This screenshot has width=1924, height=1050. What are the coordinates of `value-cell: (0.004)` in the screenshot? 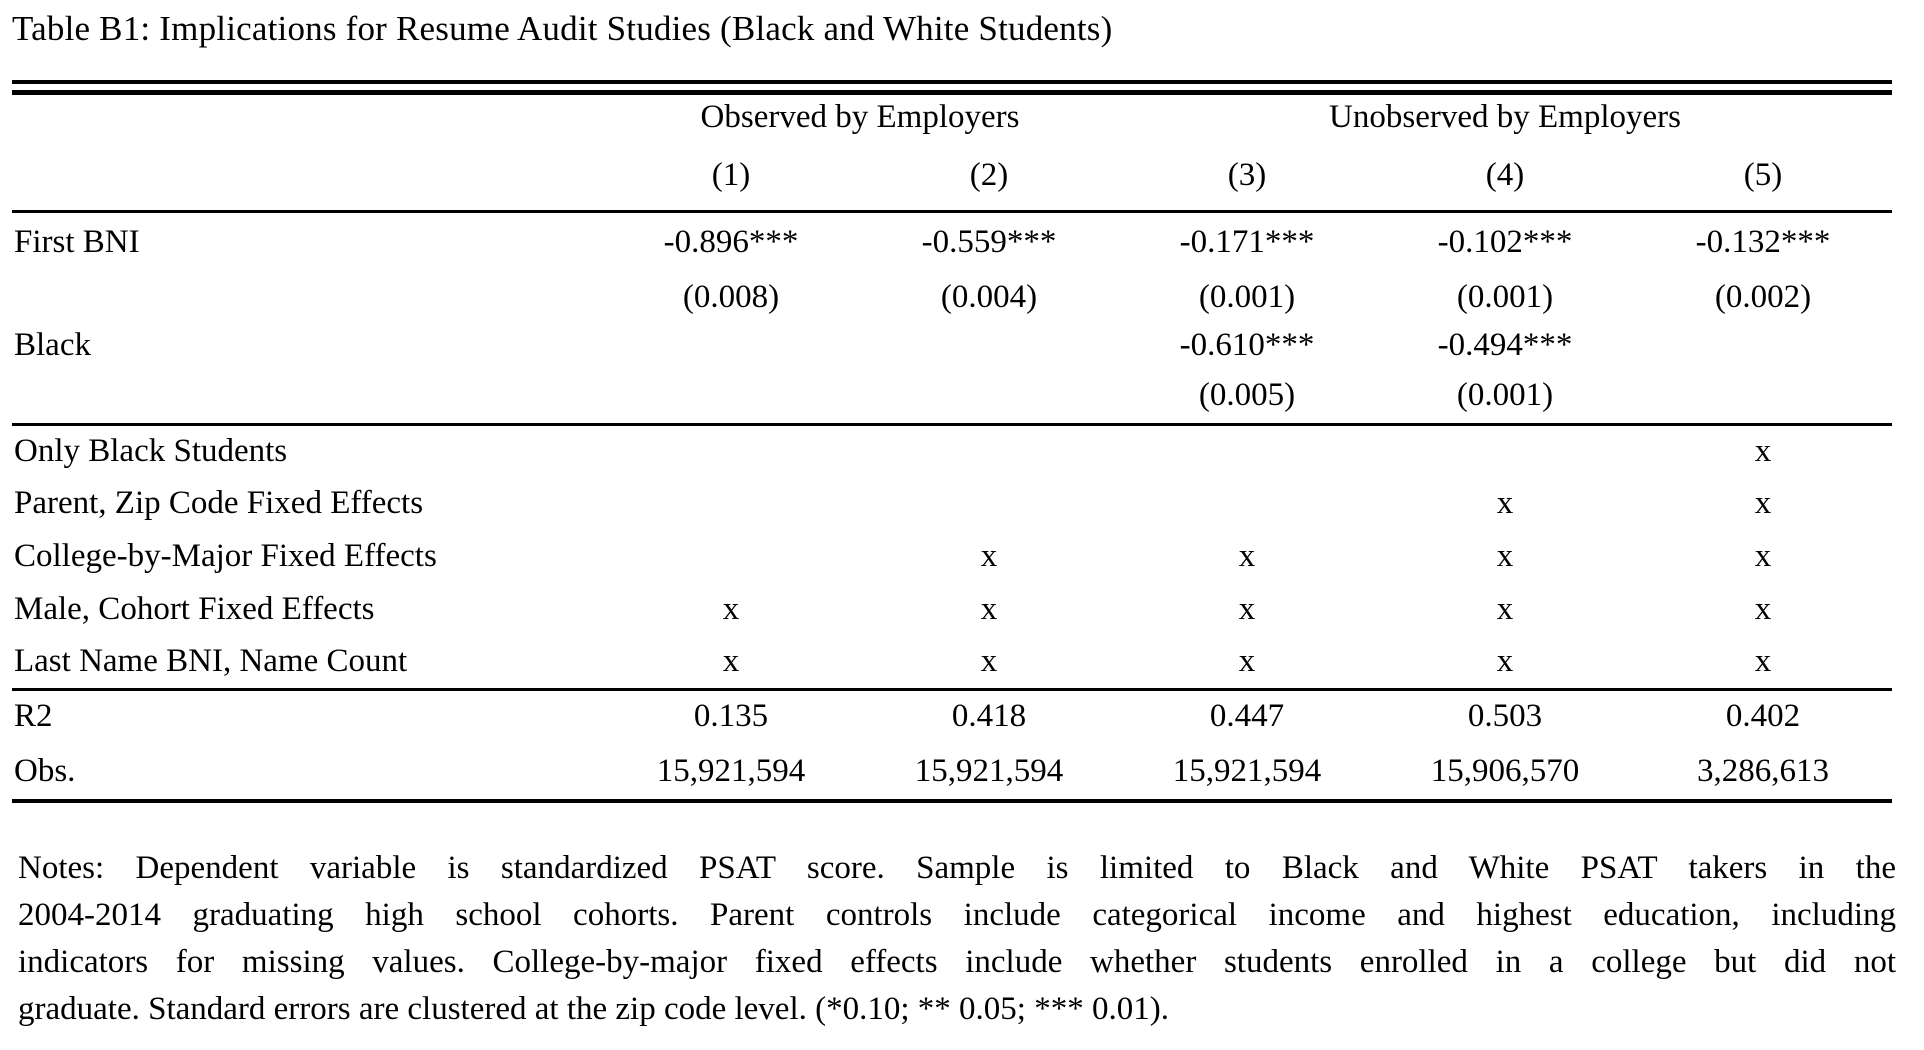 It's located at (989, 296).